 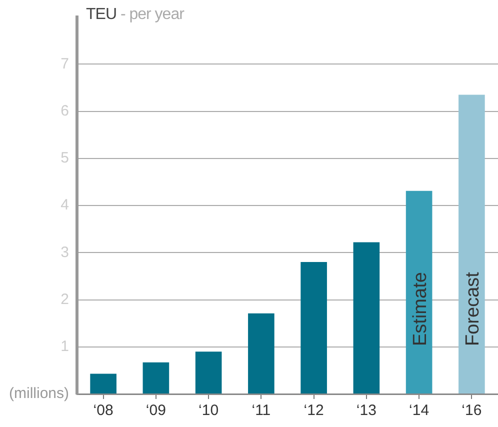 I want to click on x-tick-label: ‘12, so click(x=314, y=411).